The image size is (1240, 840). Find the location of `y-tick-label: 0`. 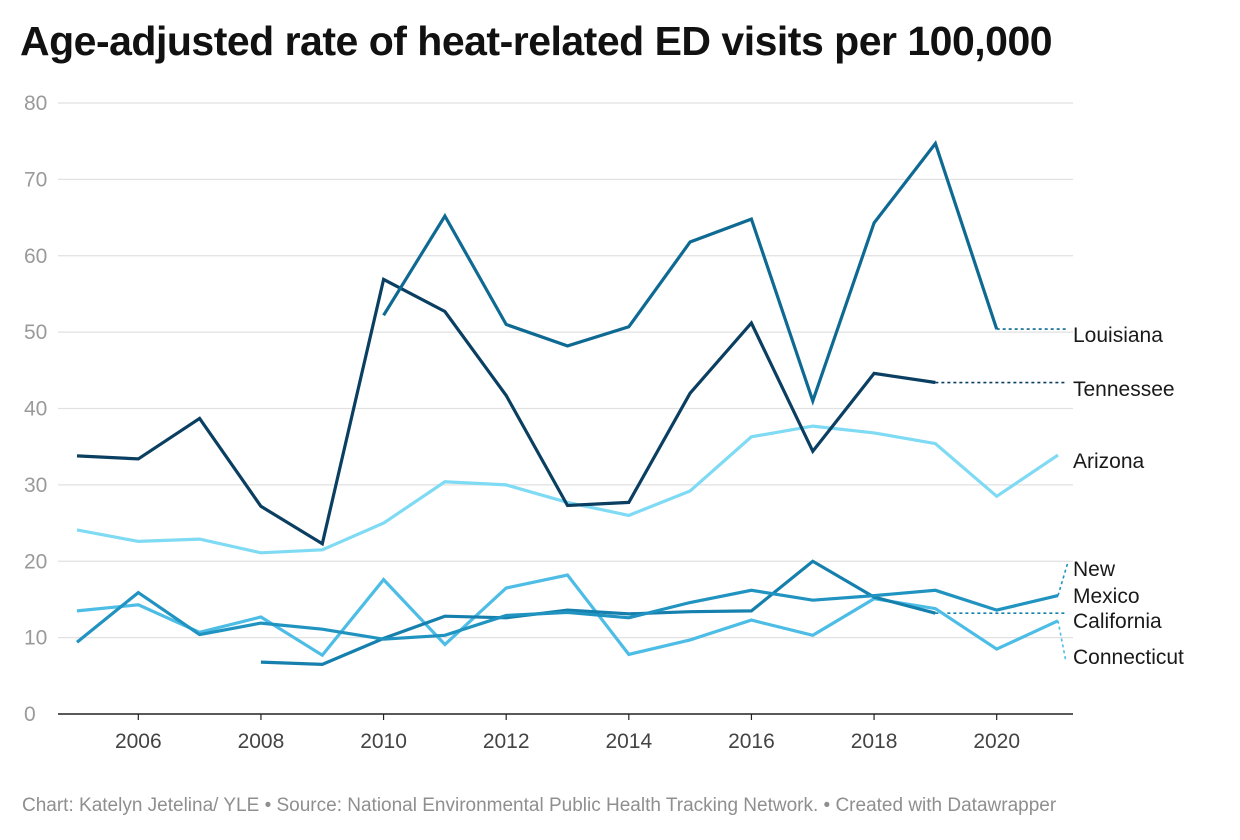

y-tick-label: 0 is located at coordinates (30, 714).